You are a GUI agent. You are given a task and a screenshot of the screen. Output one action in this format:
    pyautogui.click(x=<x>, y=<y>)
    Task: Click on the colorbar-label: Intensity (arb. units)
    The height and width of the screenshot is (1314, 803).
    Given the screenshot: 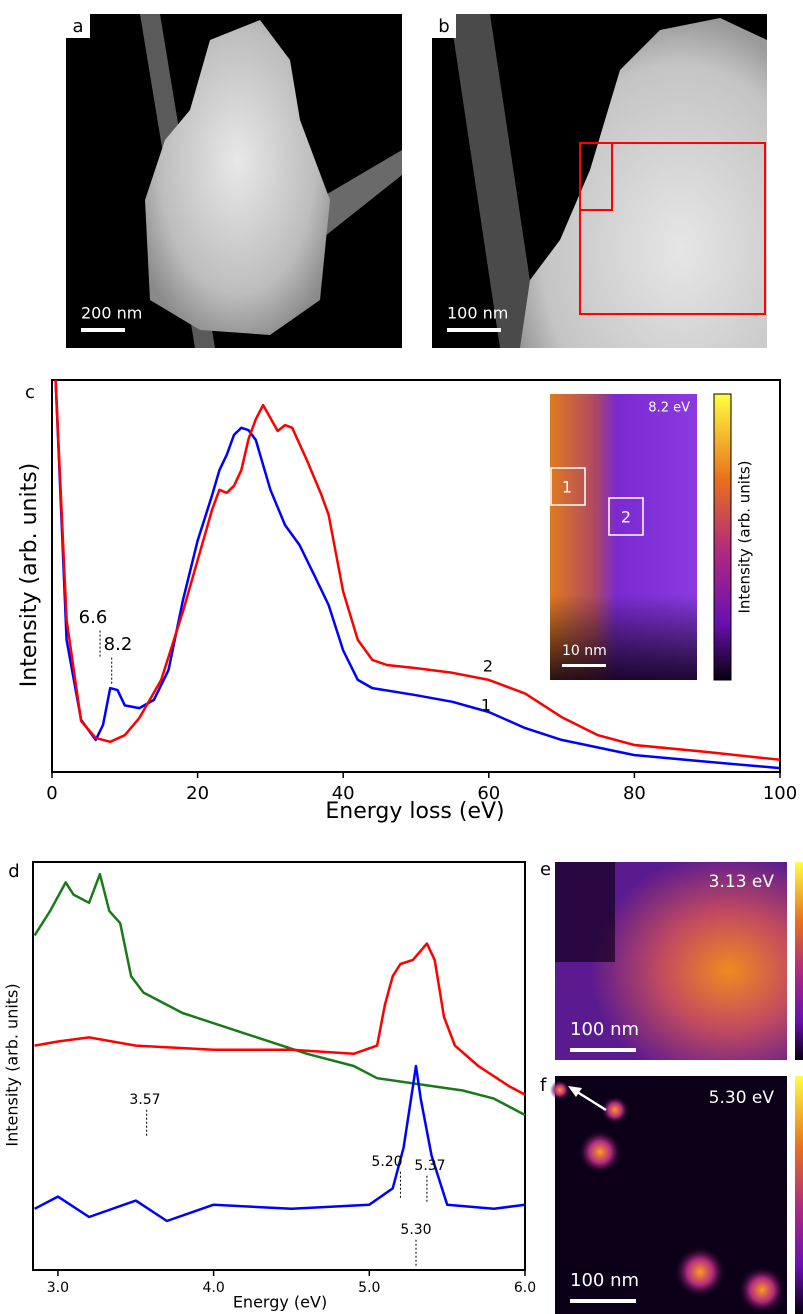 What is the action you would take?
    pyautogui.click(x=745, y=536)
    